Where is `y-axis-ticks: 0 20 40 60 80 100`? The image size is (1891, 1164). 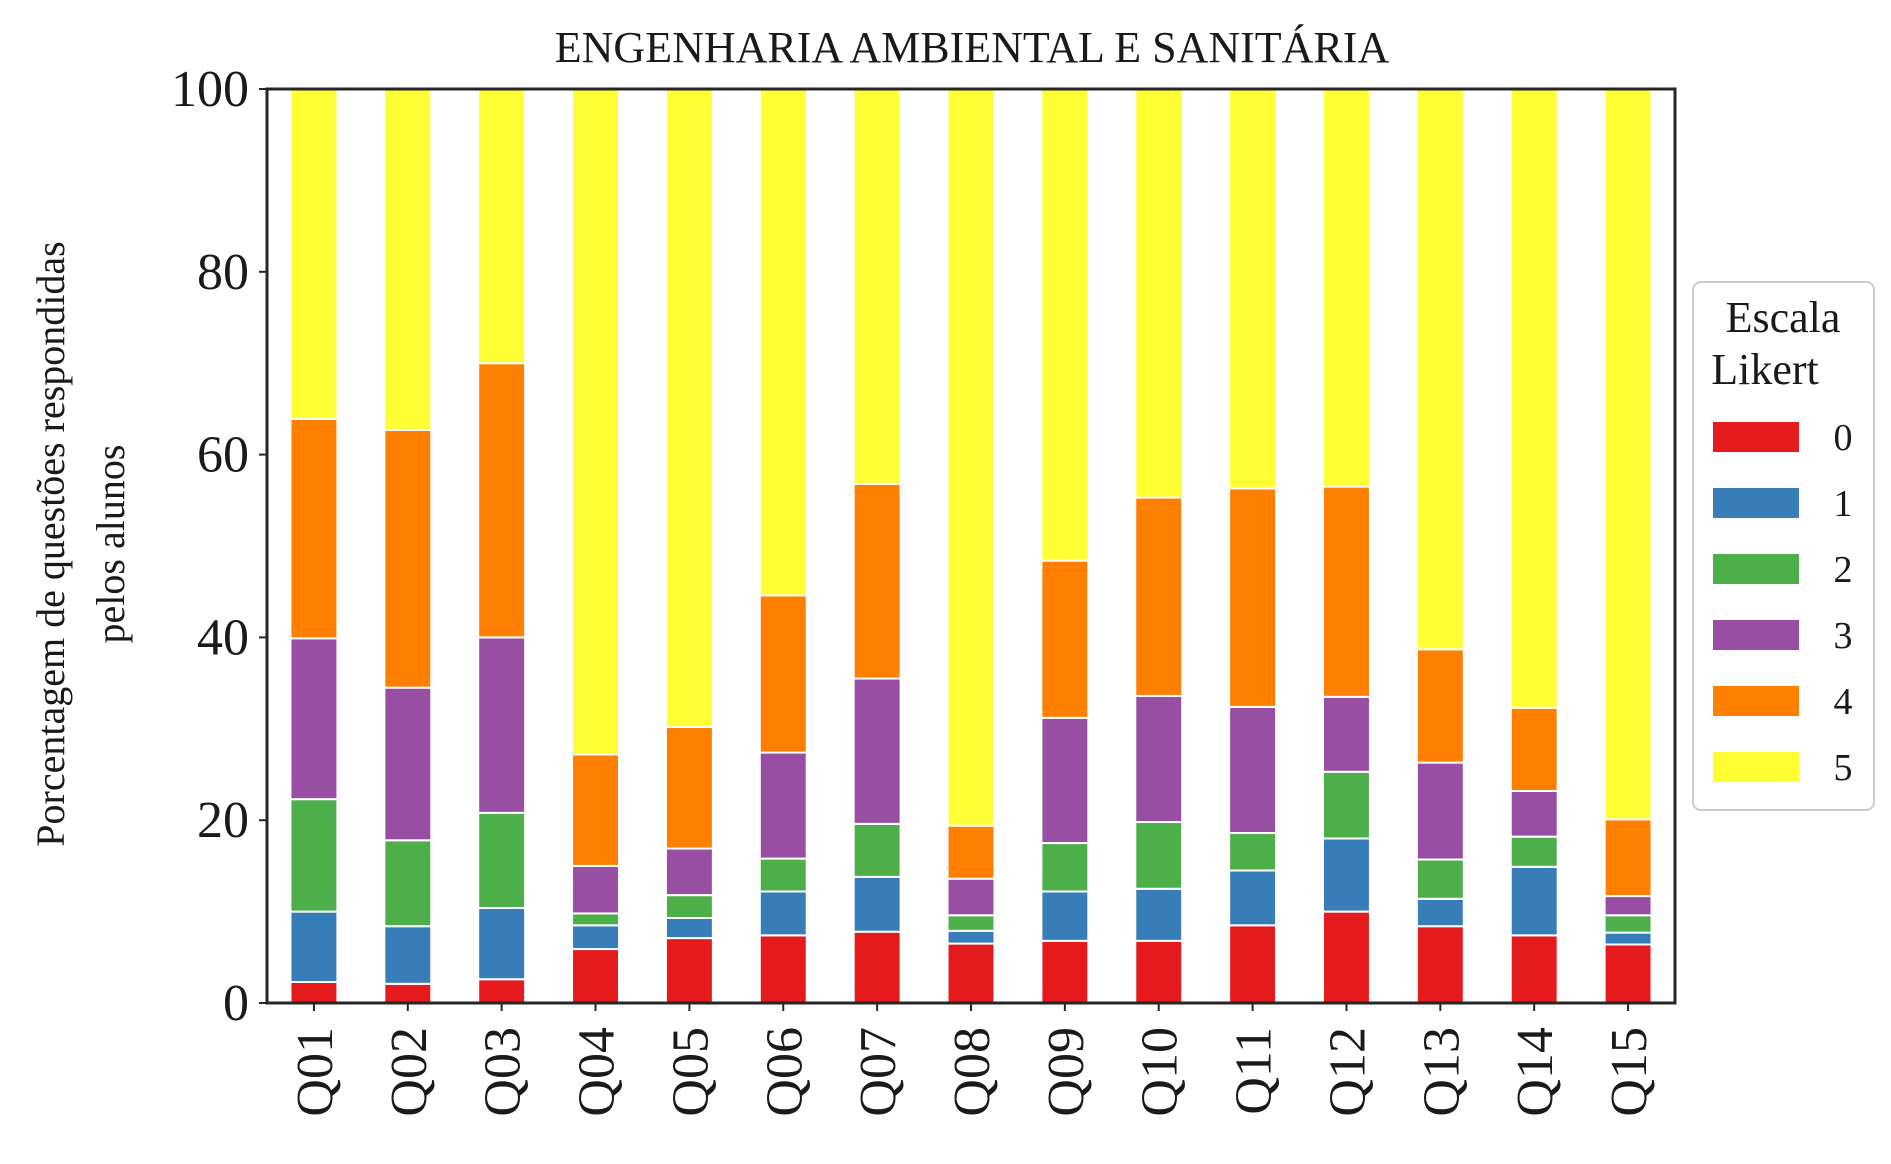
y-axis-ticks: 0 20 40 60 80 100 is located at coordinates (219, 546).